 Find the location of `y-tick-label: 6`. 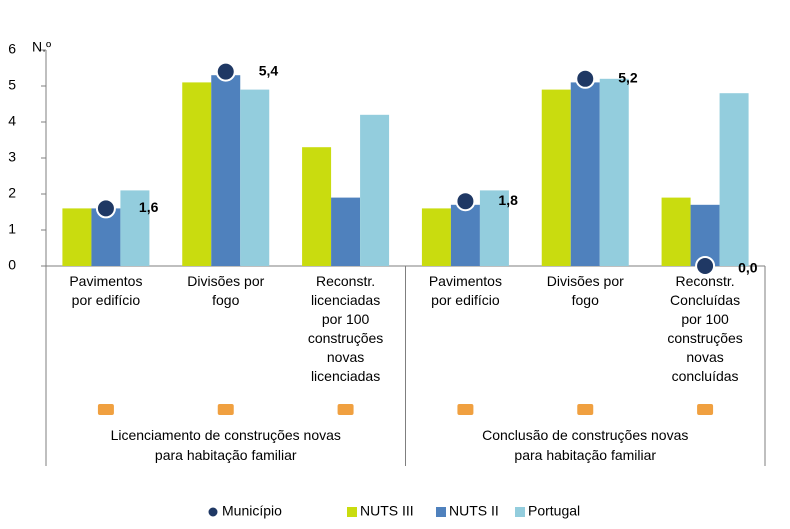

y-tick-label: 6 is located at coordinates (12, 49).